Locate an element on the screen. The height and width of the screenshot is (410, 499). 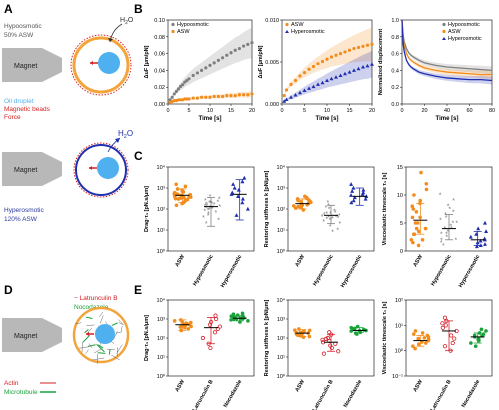
y-tick-label: 0.010 is located at coordinates (272, 21).